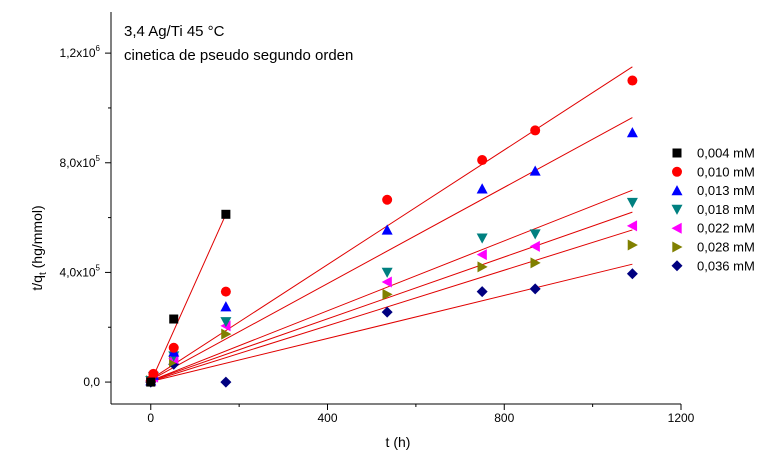 The image size is (784, 454). Describe the element at coordinates (726, 265) in the screenshot. I see `legend-label: 0,036 mM` at that location.